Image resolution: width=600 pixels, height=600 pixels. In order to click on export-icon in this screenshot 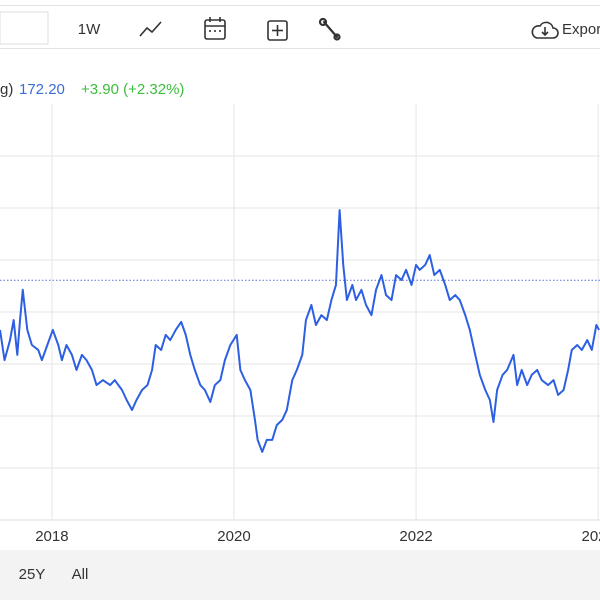, I will do `click(545, 30)`.